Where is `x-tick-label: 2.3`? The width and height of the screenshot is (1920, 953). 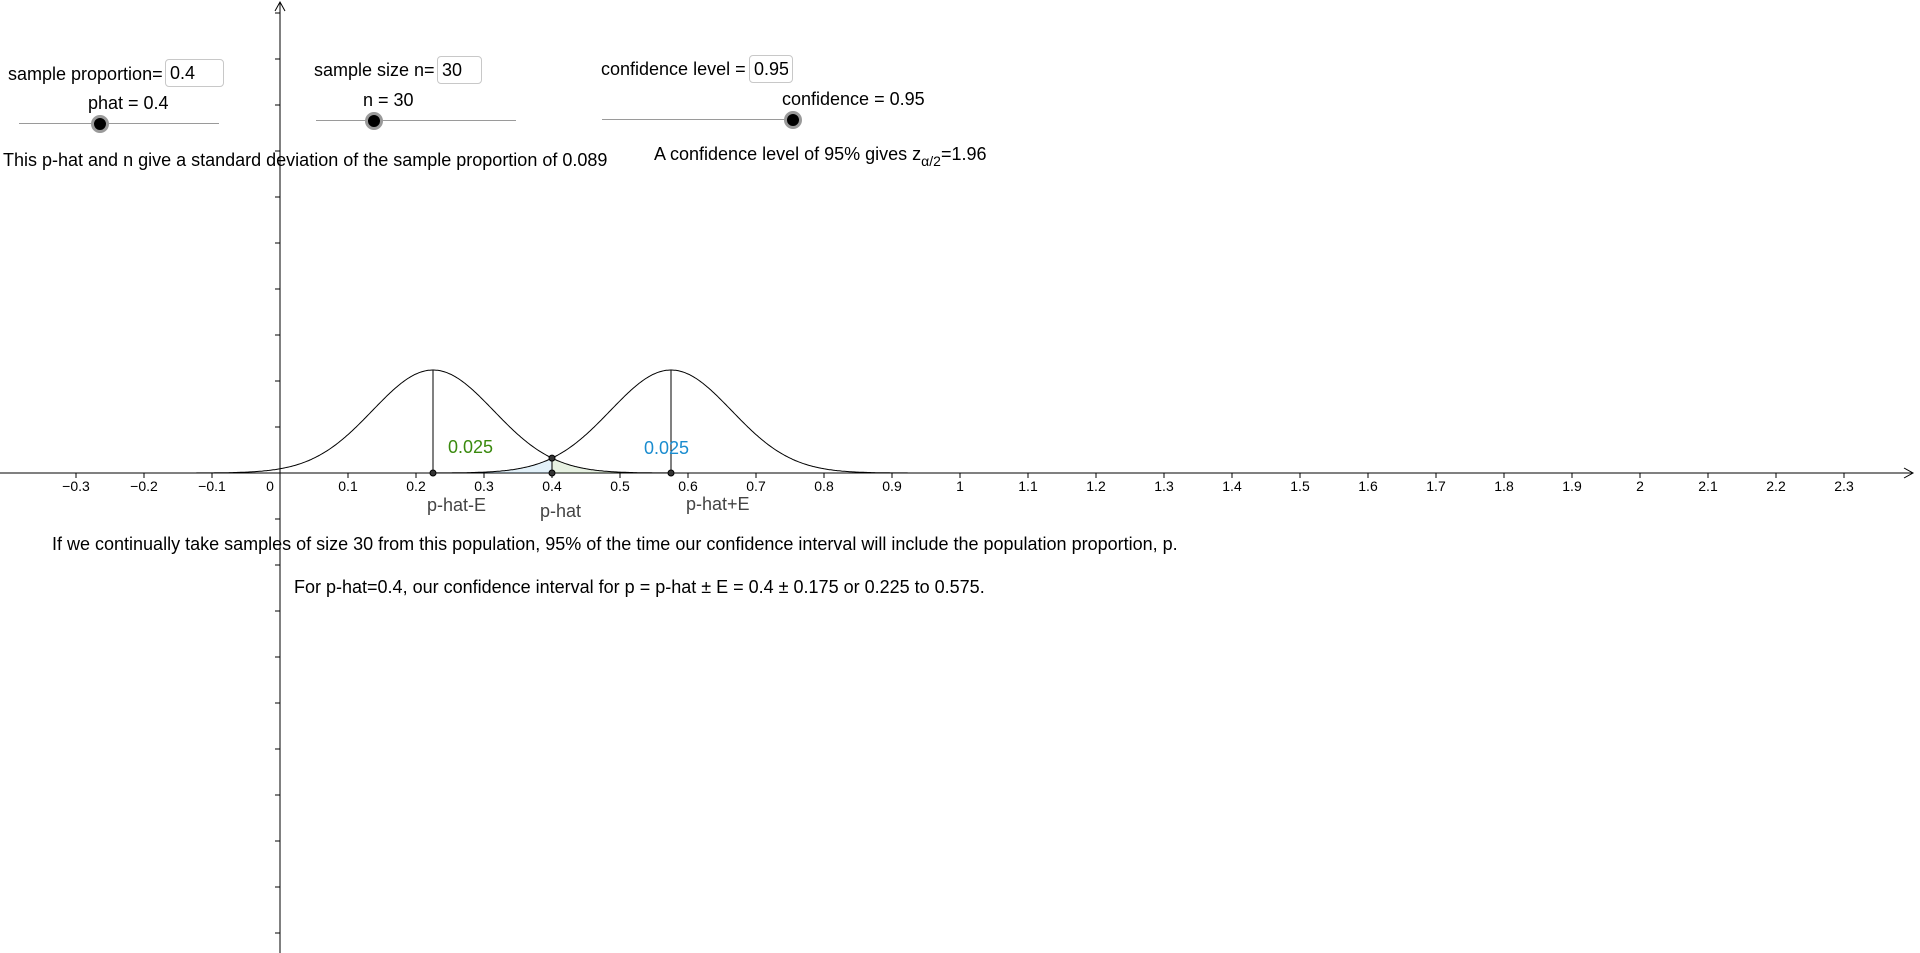 x-tick-label: 2.3 is located at coordinates (1844, 486).